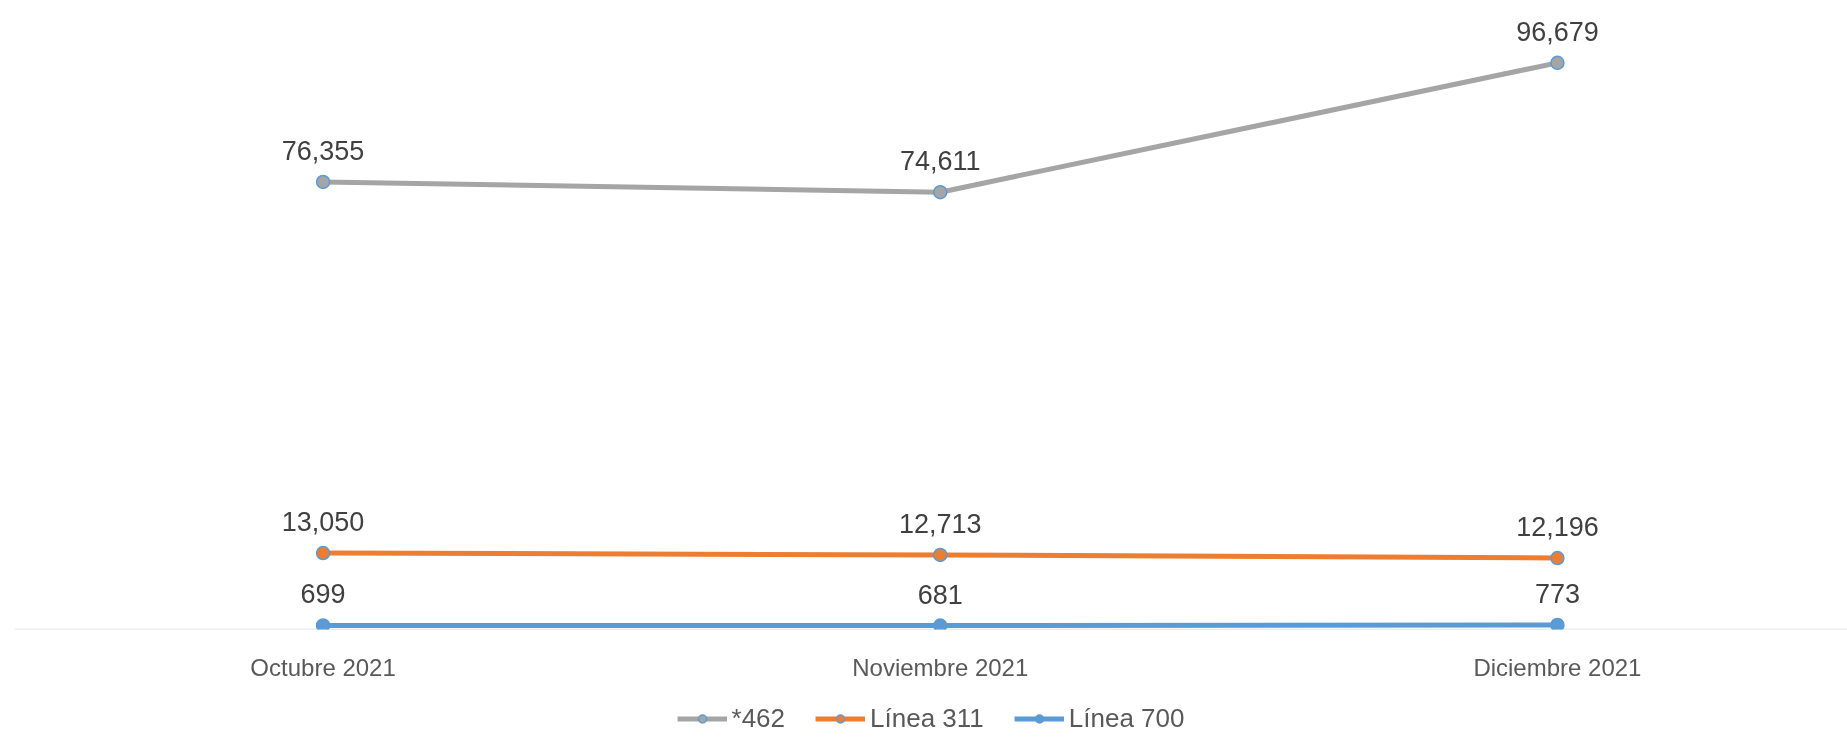 The height and width of the screenshot is (753, 1847). Describe the element at coordinates (1557, 31) in the screenshot. I see `data-label: 96,679` at that location.